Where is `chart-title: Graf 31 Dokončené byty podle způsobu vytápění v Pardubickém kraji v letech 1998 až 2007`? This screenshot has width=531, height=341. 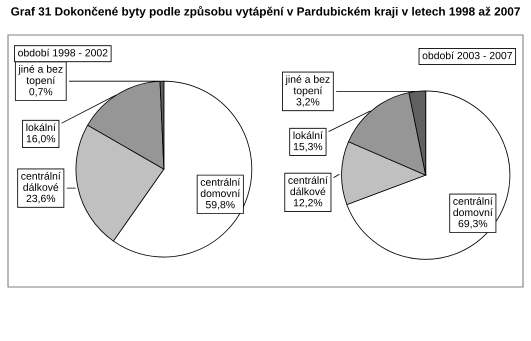
chart-title: Graf 31 Dokončené byty podle způsobu vytápění v Pardubickém kraji v letech 1998 až 2007 is located at coordinates (265, 12).